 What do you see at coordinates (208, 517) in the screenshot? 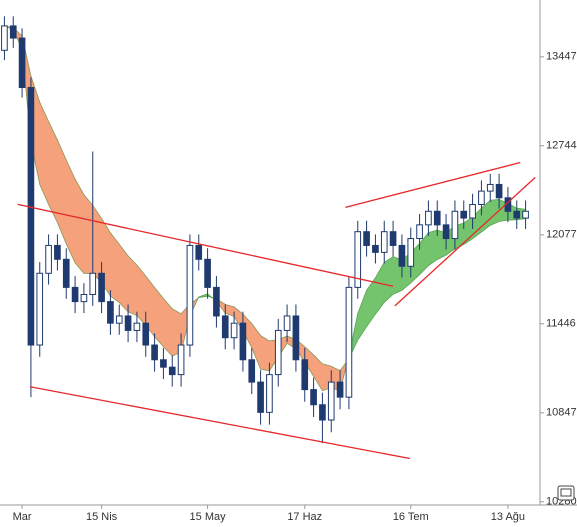
I see `x-tick-label: 15 May` at bounding box center [208, 517].